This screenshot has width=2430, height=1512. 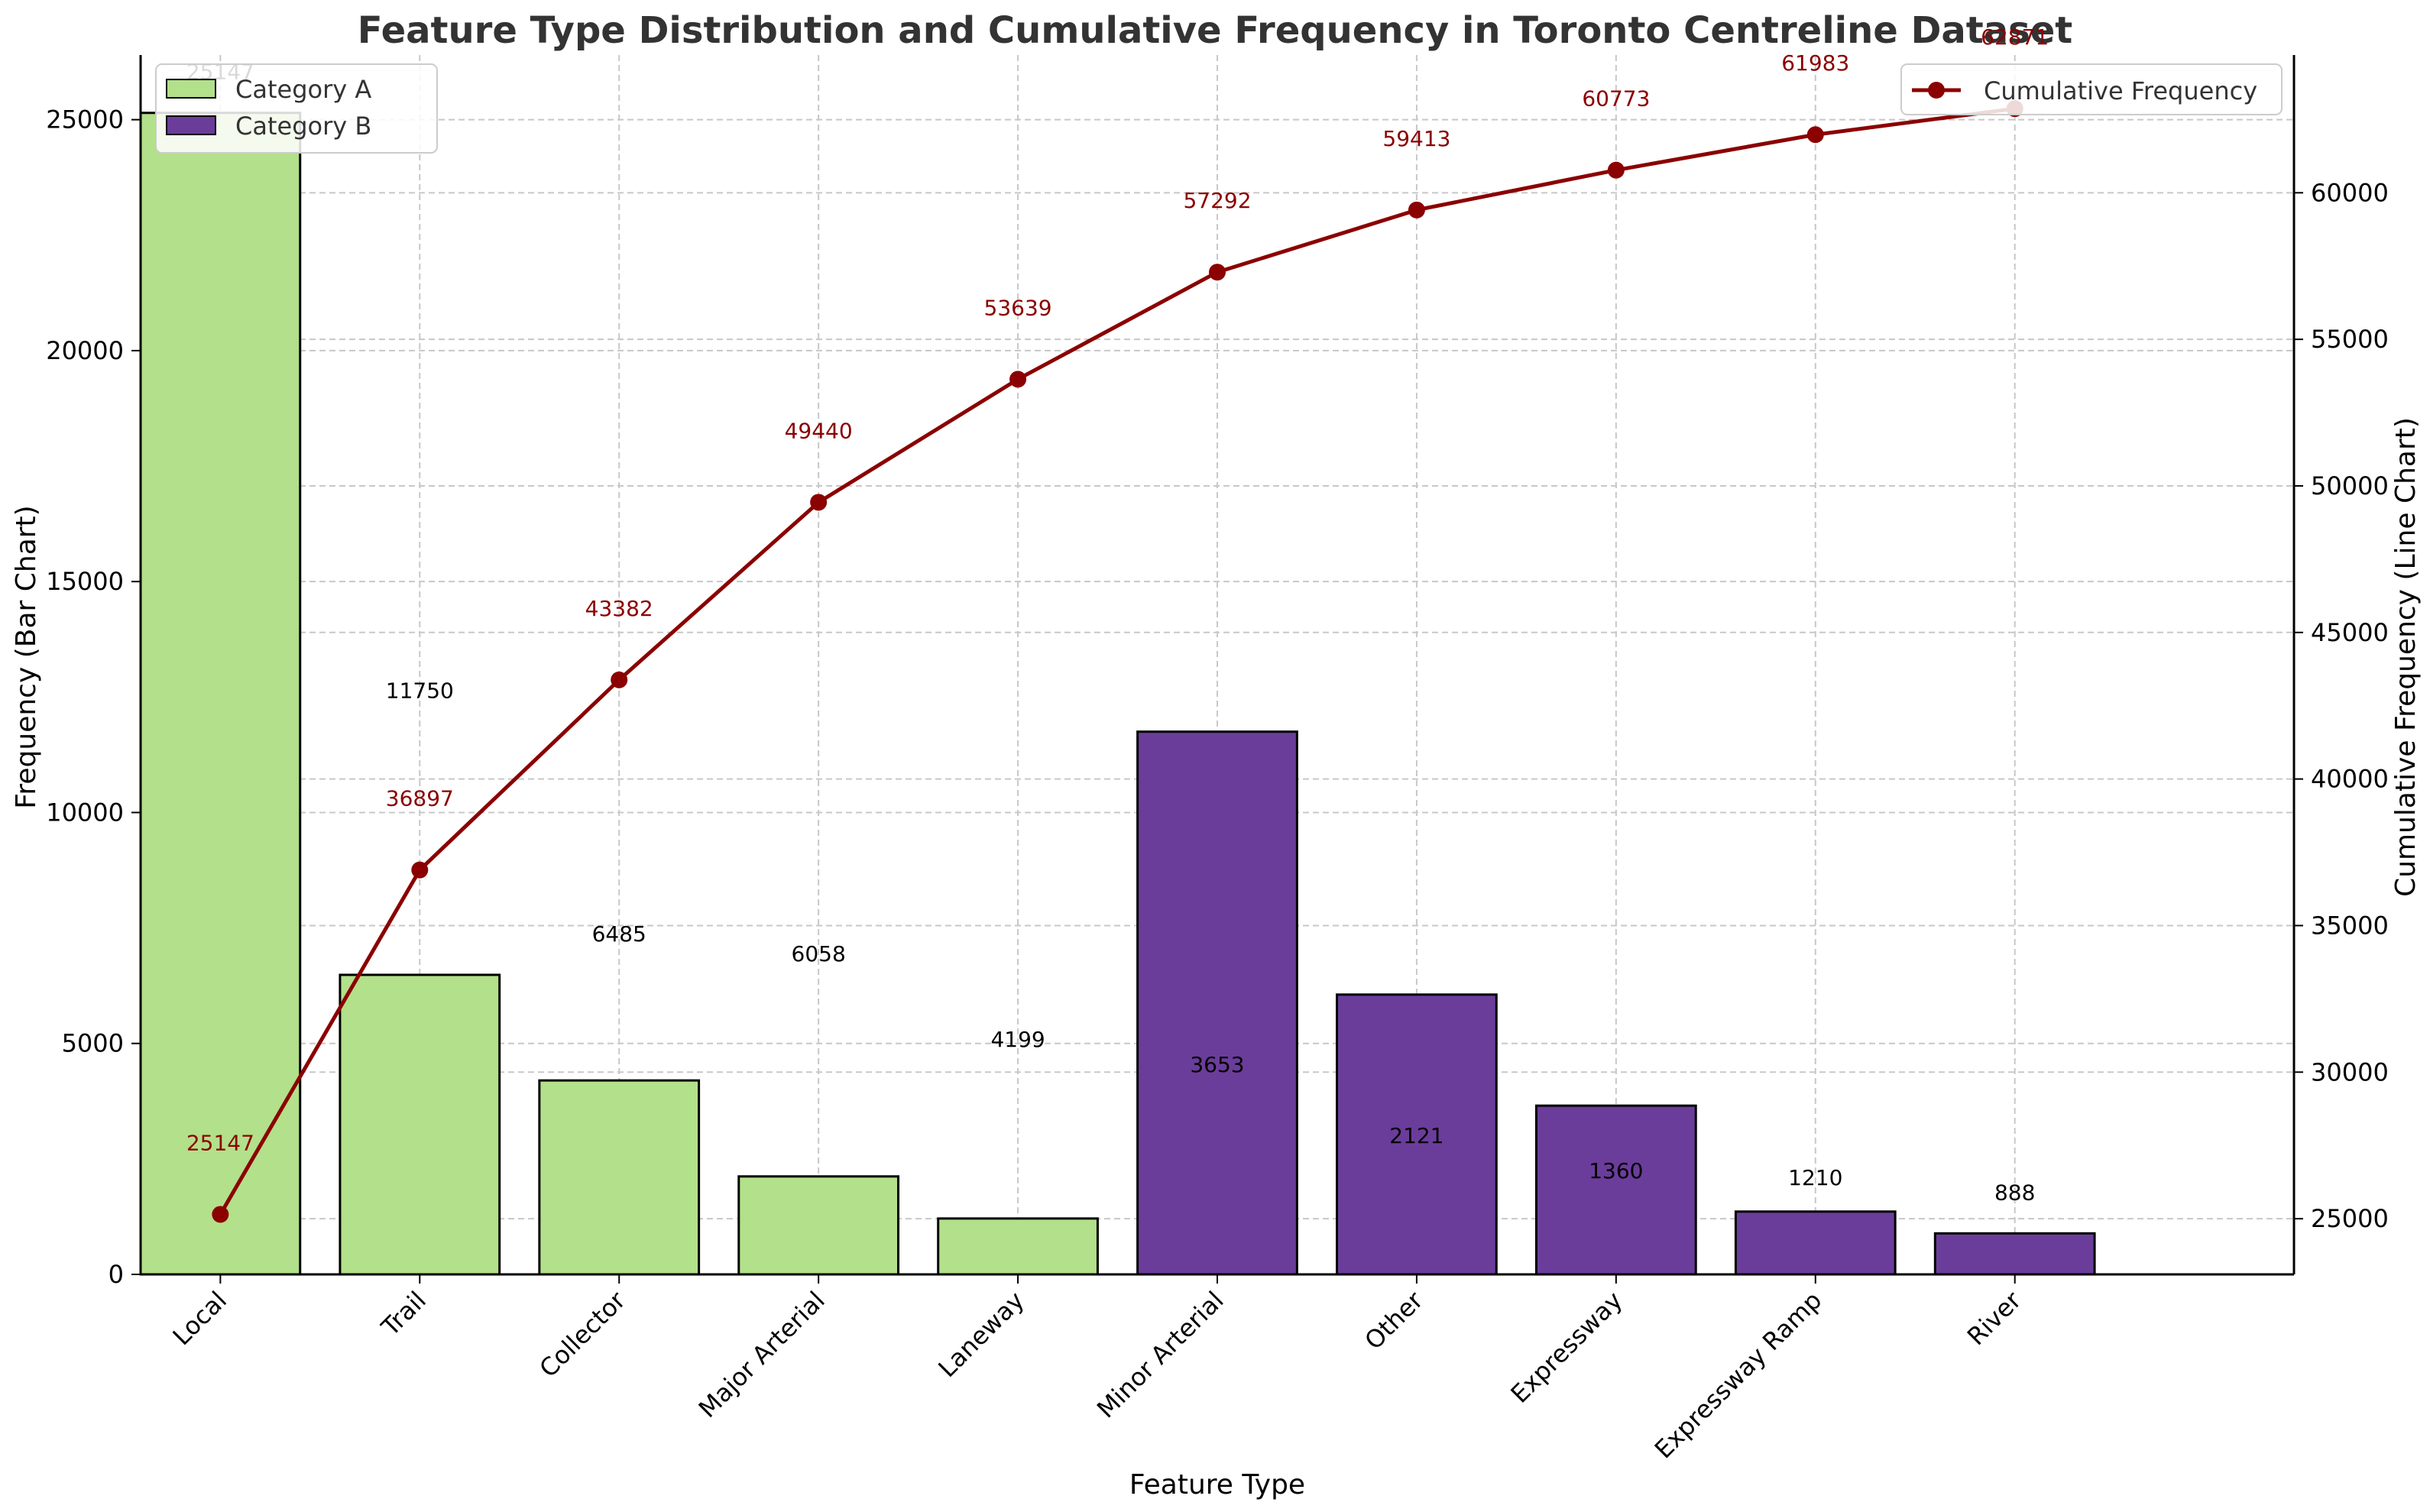 I want to click on bar-value-label: 3653, so click(x=1217, y=1065).